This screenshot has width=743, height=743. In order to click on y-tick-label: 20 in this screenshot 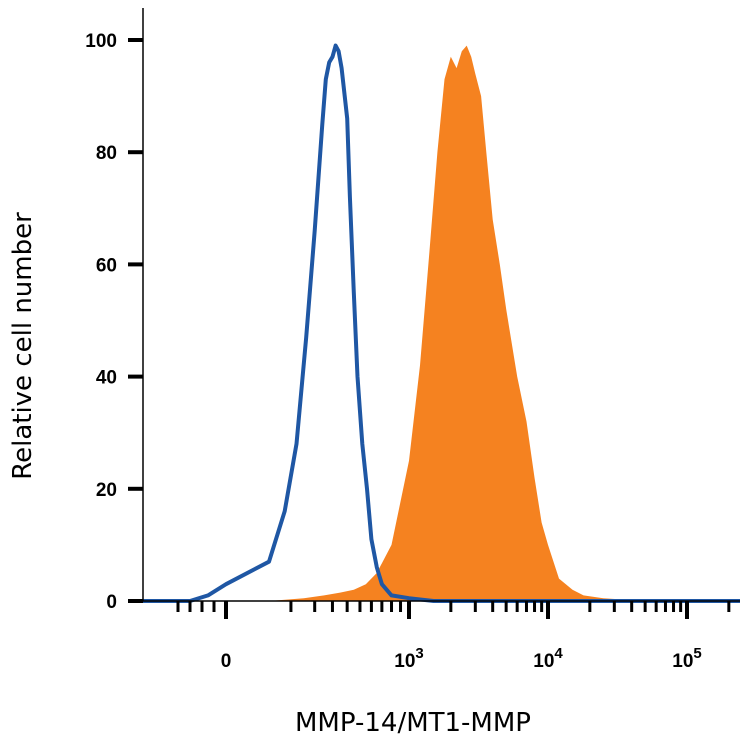, I will do `click(106, 490)`.